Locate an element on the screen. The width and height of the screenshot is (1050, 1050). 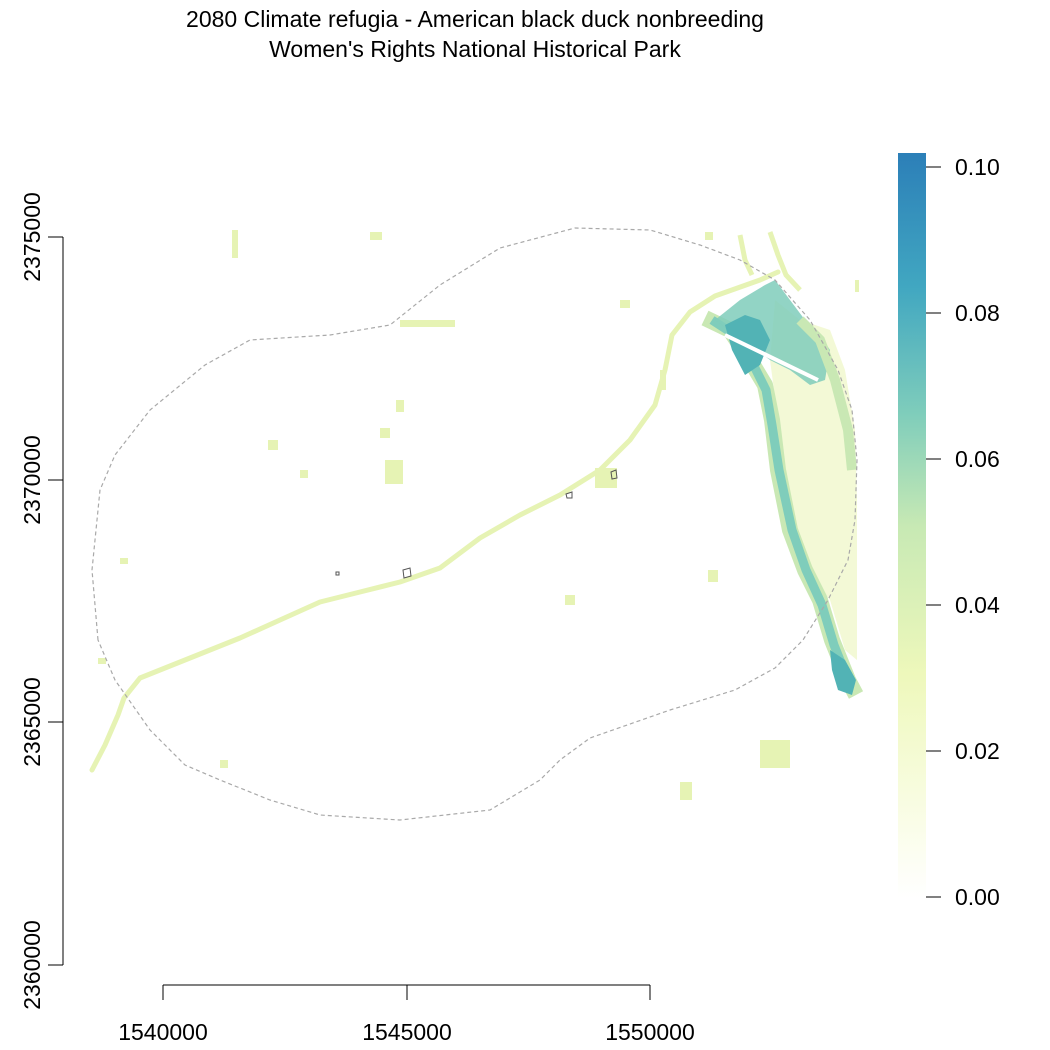
y-tick-label: 2360000 is located at coordinates (32, 965).